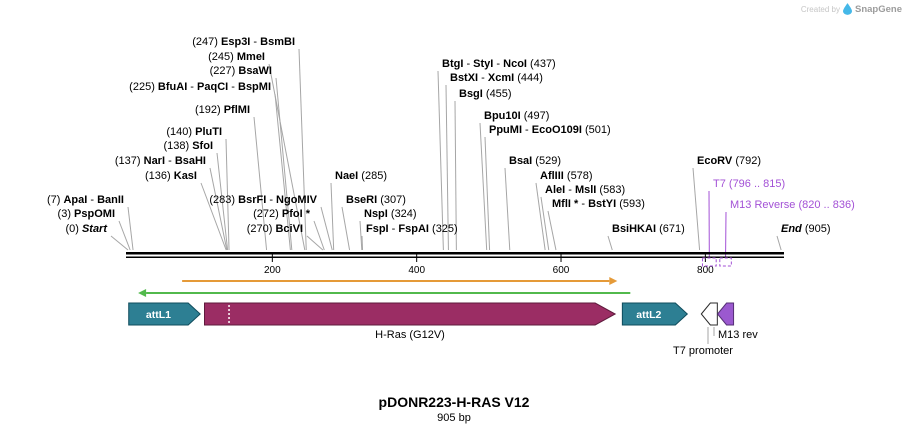 The height and width of the screenshot is (433, 908). I want to click on enzyme-label: BsaI (529), so click(535, 161).